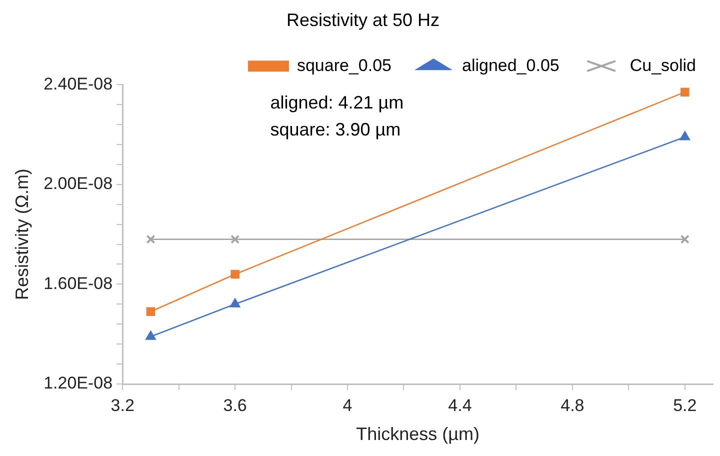  I want to click on legend-label: Cu_solid, so click(663, 65).